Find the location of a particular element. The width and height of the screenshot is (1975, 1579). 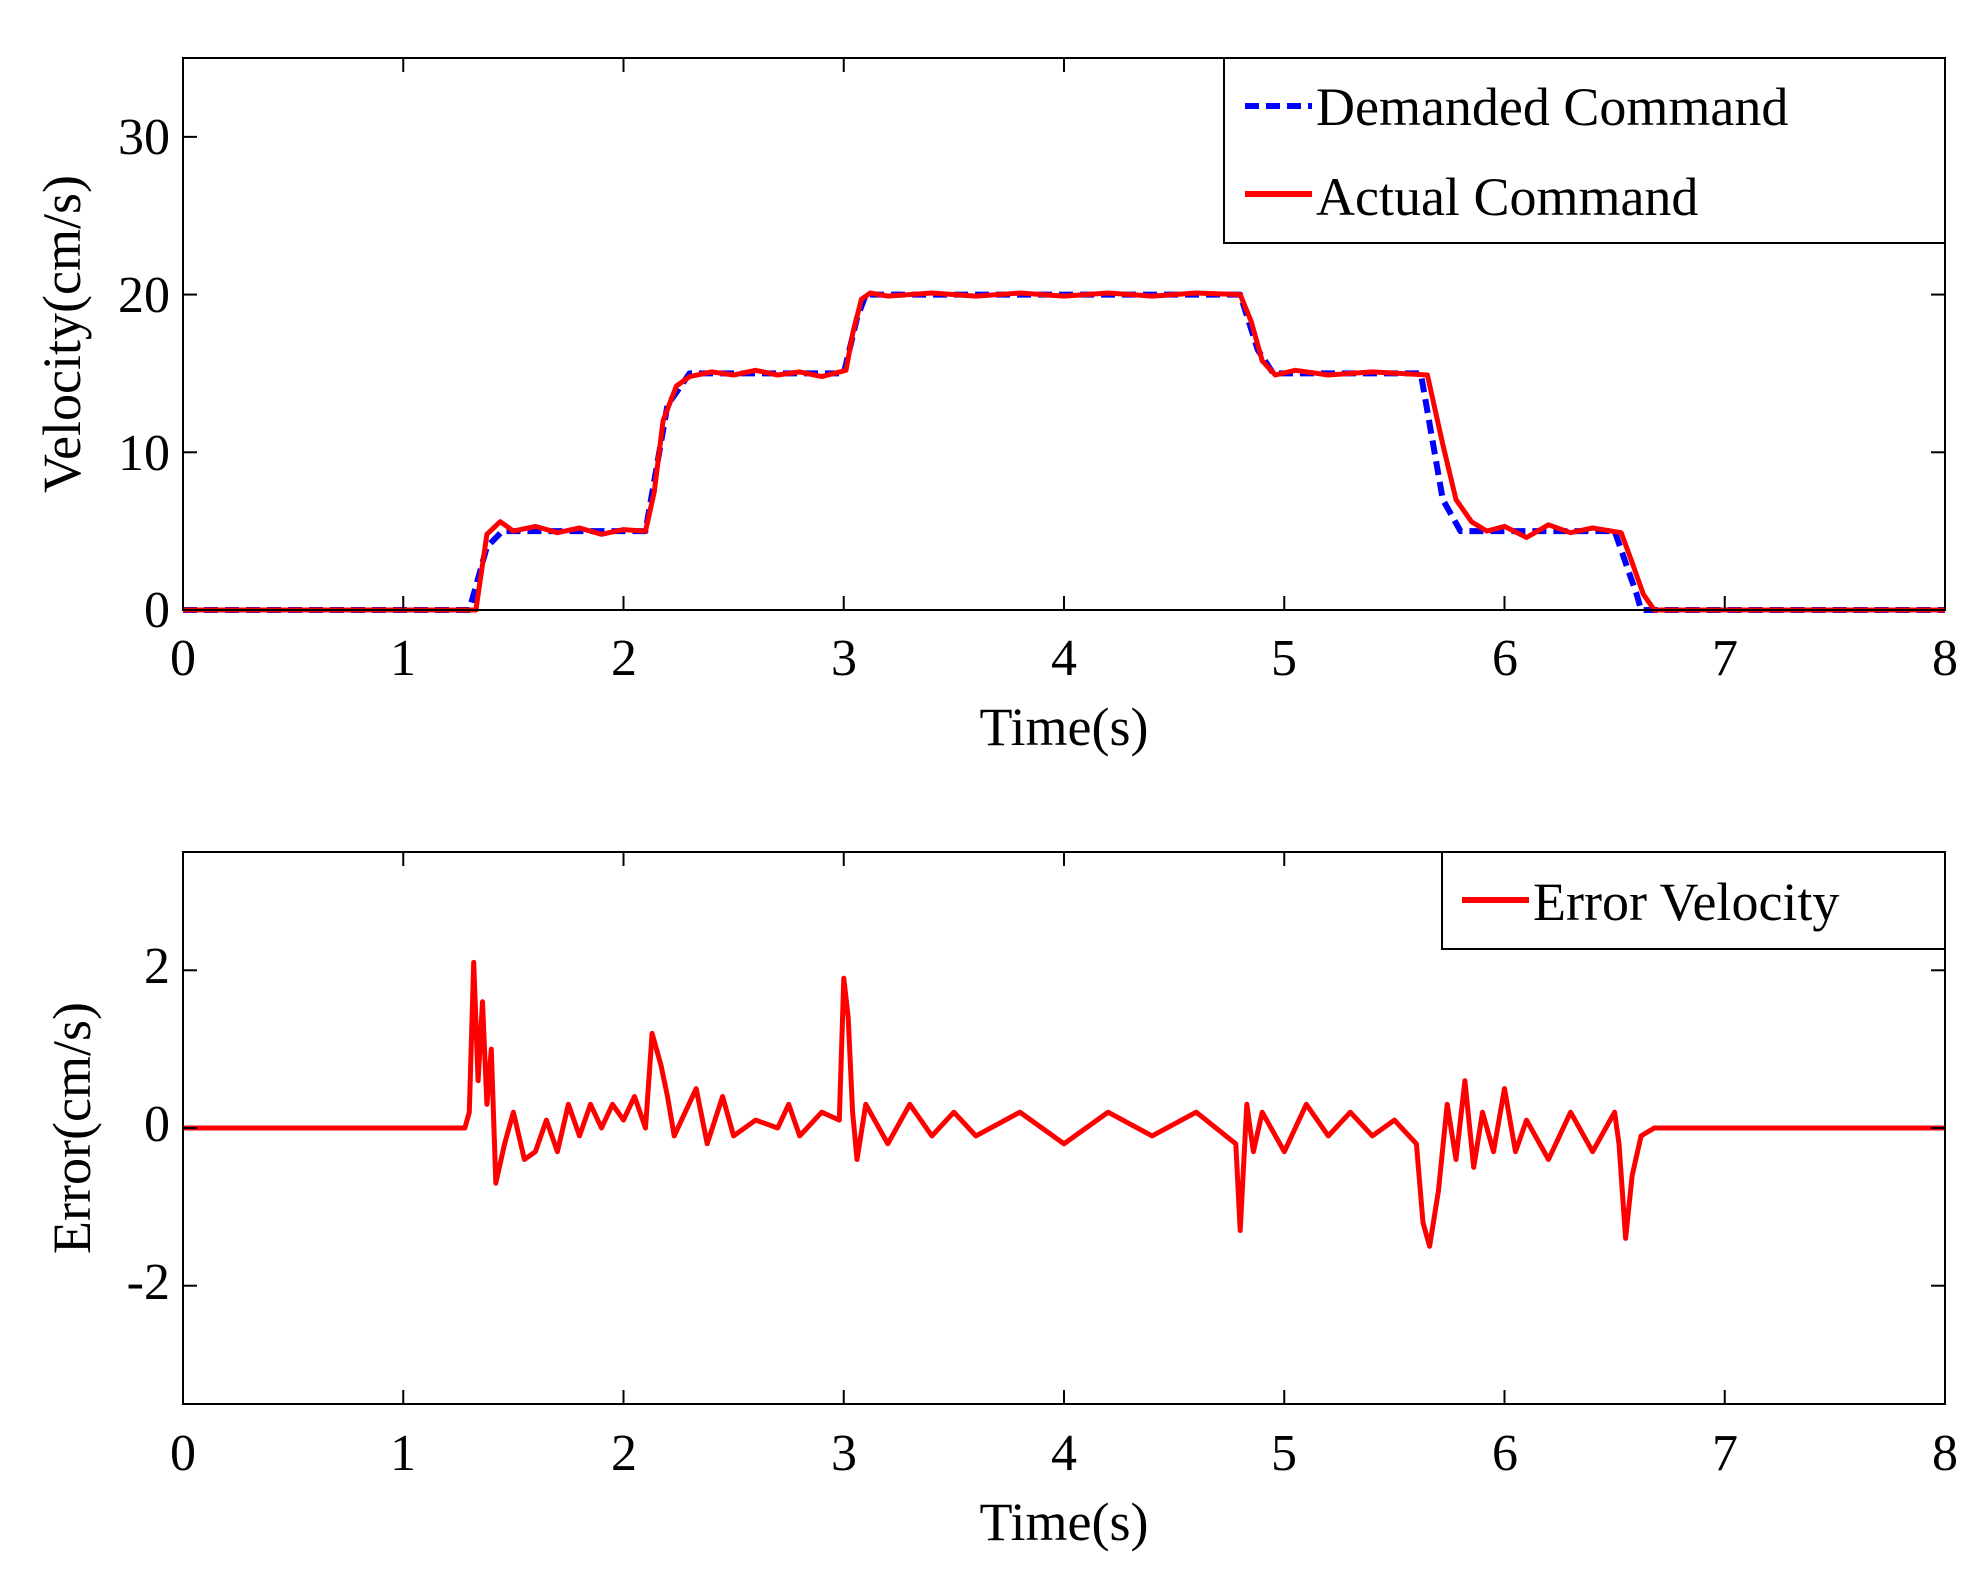

error-xtick-label-7: 7 is located at coordinates (1725, 1453).